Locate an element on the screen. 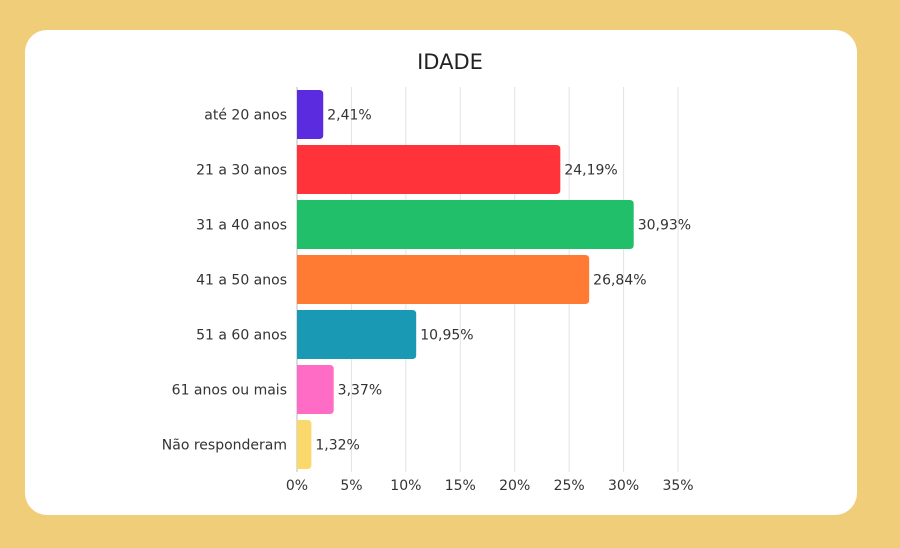 The image size is (900, 548). x-tick-label: 35% is located at coordinates (677, 486).